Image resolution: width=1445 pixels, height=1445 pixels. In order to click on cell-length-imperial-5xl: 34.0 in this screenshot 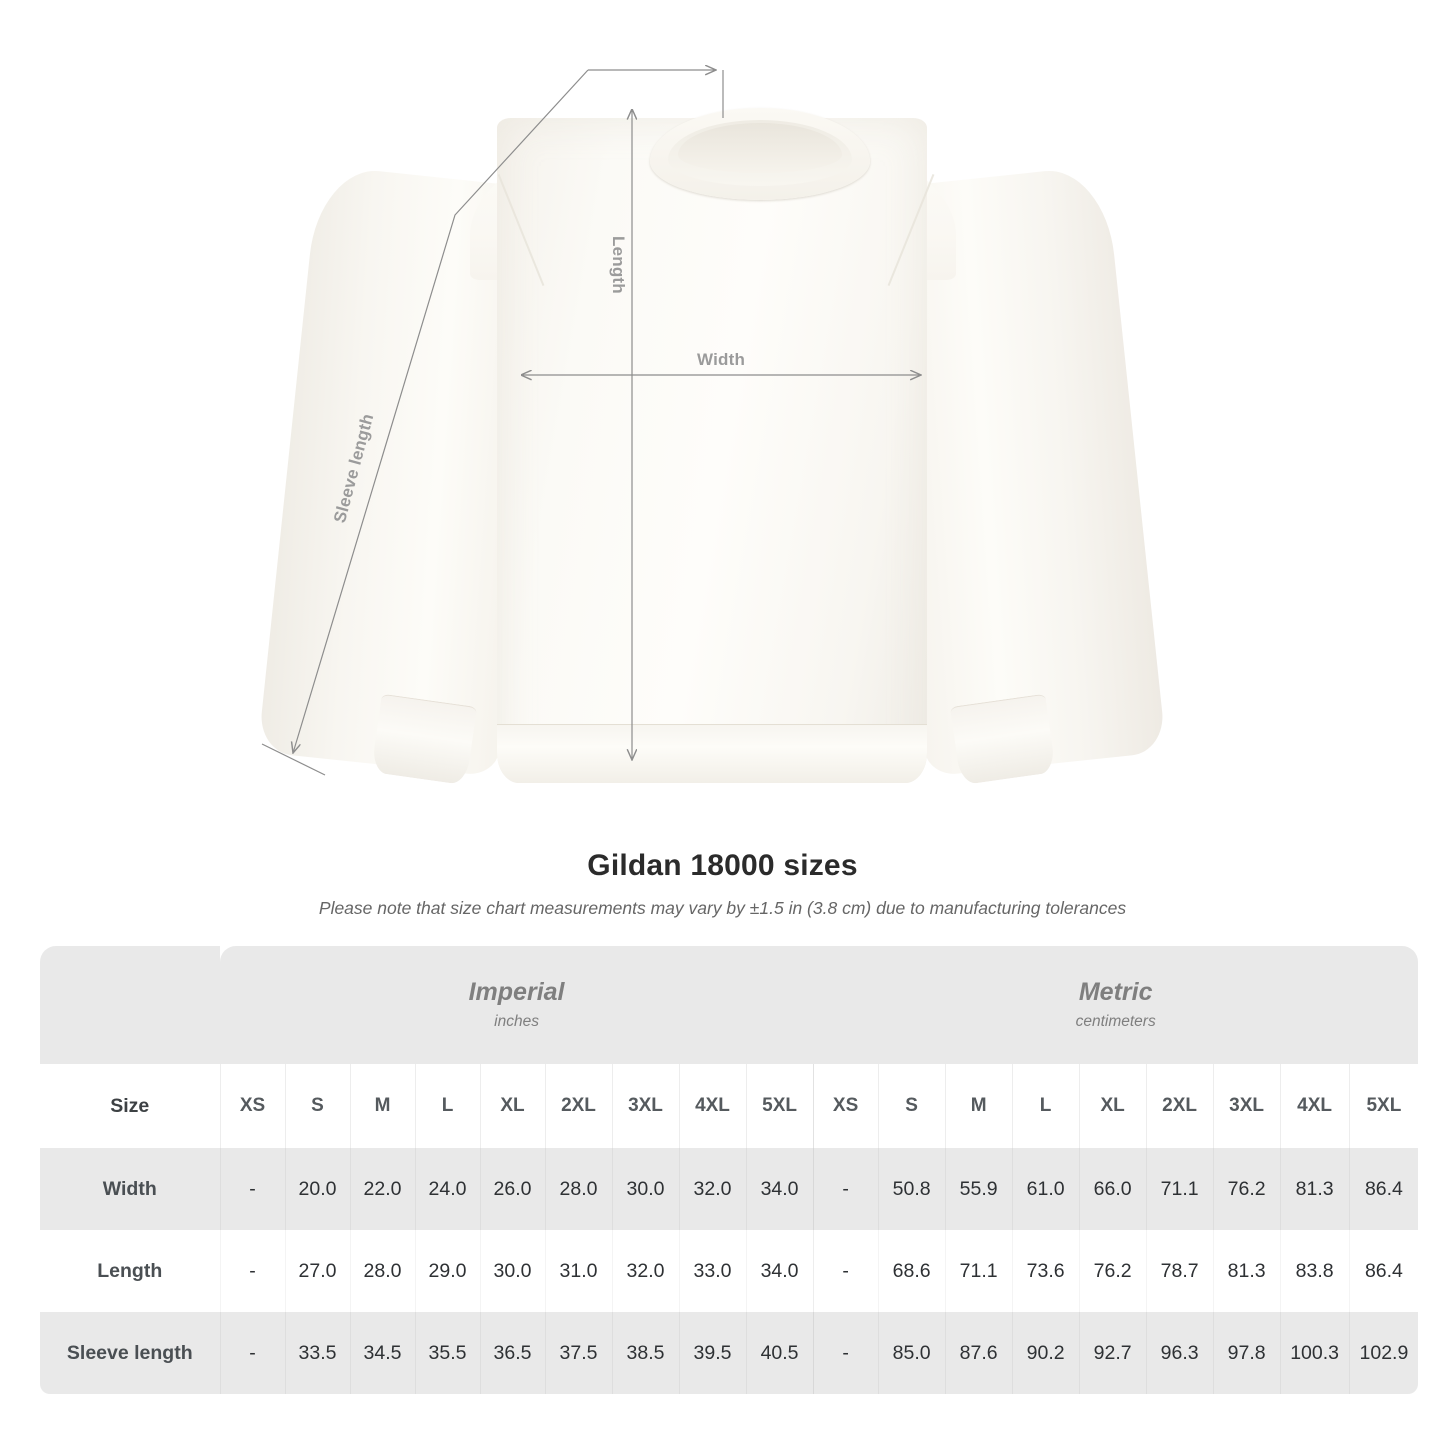, I will do `click(779, 1271)`.